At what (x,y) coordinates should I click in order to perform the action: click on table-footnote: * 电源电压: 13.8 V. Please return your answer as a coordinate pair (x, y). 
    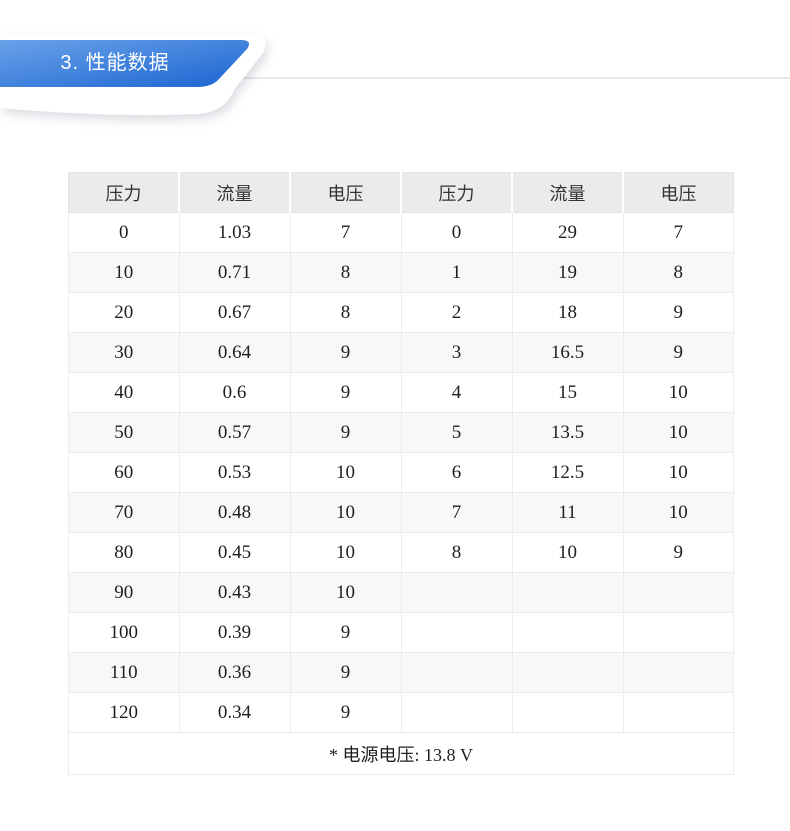
    Looking at the image, I should click on (401, 753).